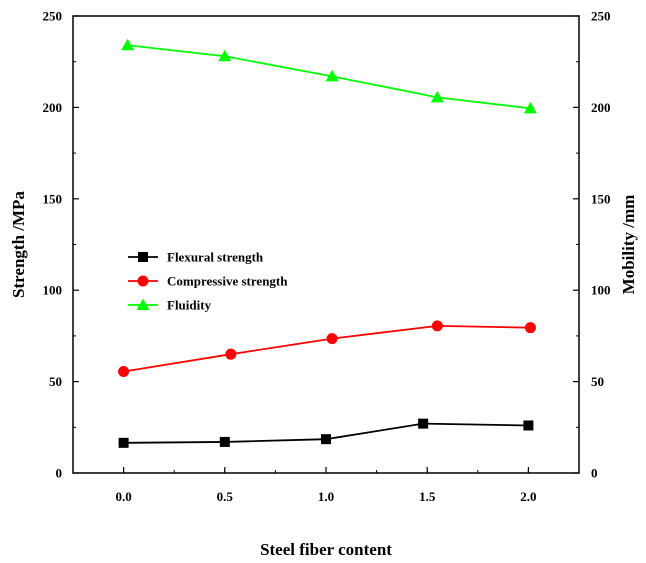 The height and width of the screenshot is (563, 646). What do you see at coordinates (225, 496) in the screenshot?
I see `x-tick-label: 0.5` at bounding box center [225, 496].